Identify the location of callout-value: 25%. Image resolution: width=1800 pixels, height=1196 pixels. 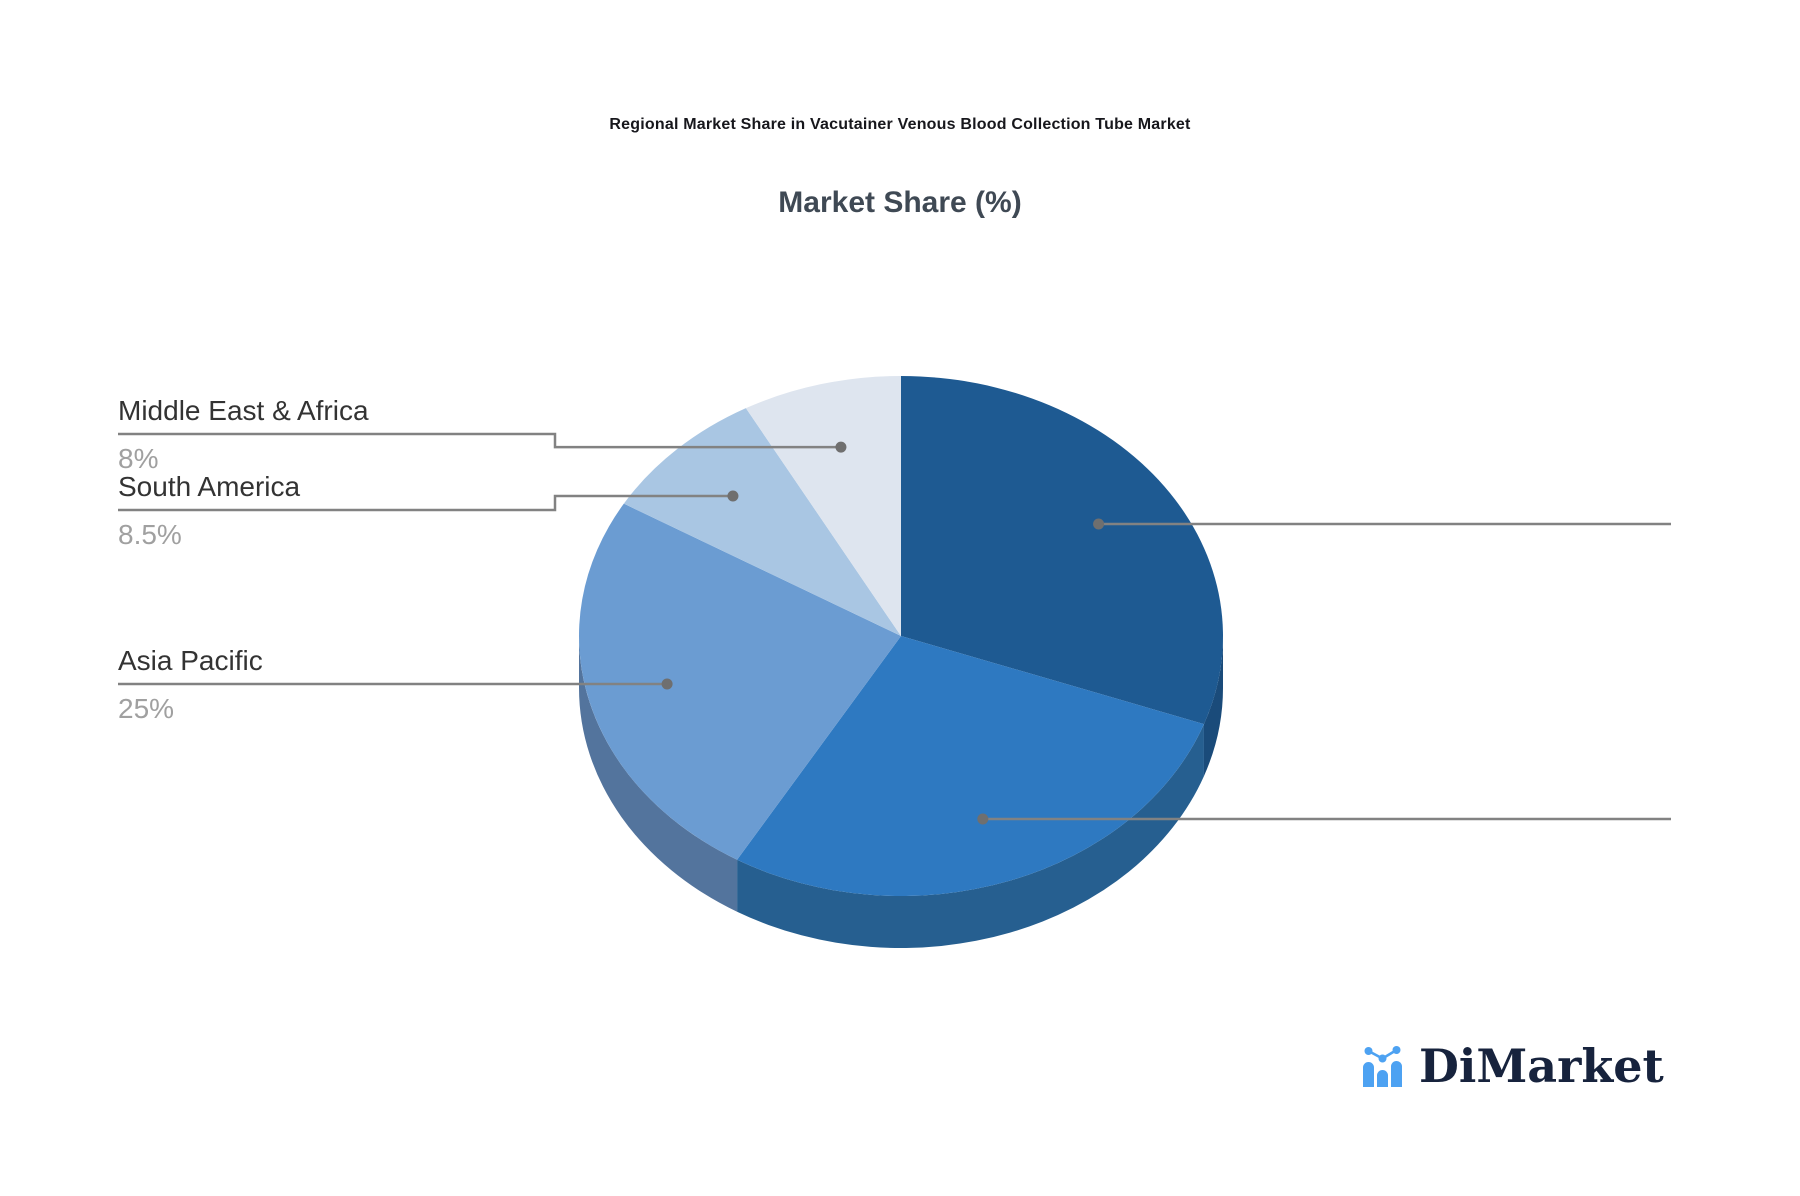
(146, 708).